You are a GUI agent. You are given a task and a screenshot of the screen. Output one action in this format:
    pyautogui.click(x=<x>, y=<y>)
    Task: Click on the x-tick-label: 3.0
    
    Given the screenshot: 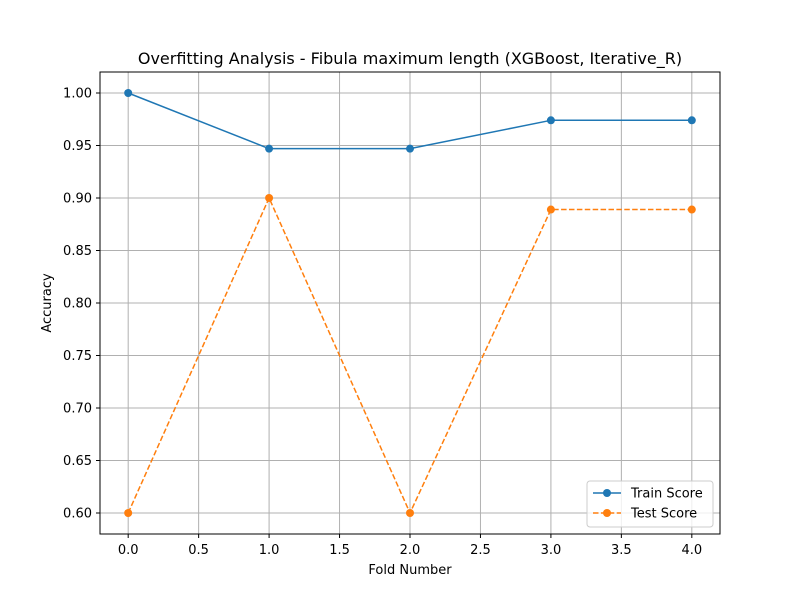 What is the action you would take?
    pyautogui.click(x=551, y=550)
    